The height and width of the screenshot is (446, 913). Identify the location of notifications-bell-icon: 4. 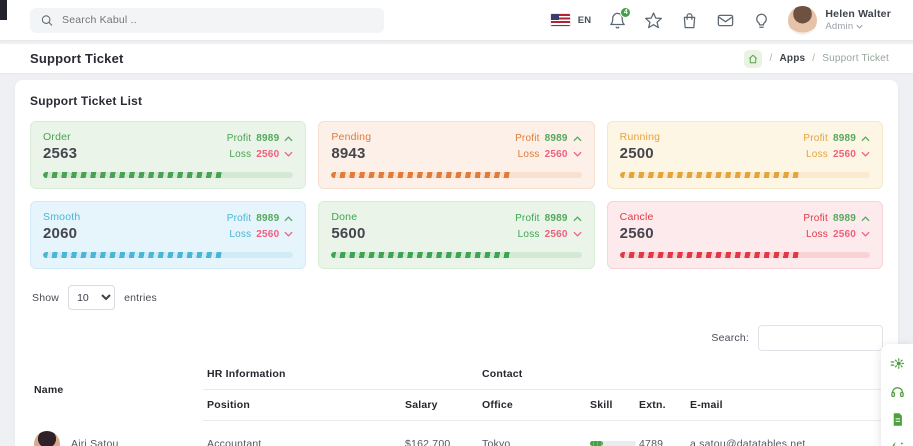
(620, 18).